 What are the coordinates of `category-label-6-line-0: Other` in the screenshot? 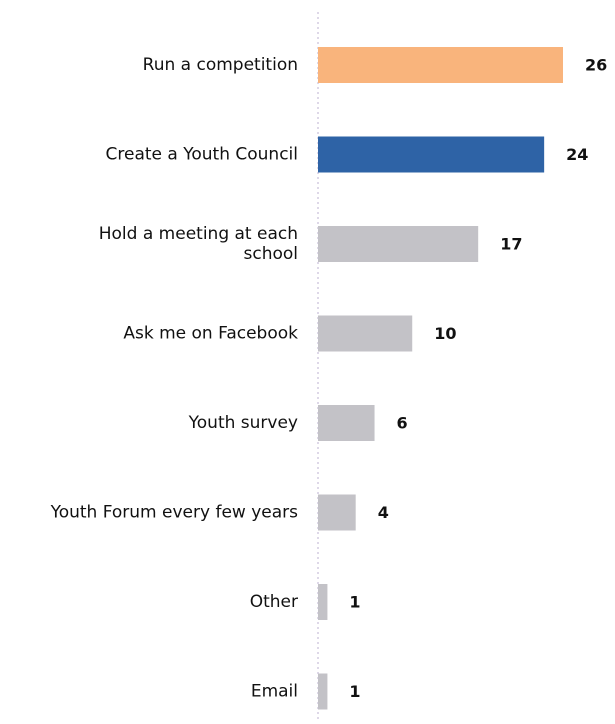 It's located at (274, 602).